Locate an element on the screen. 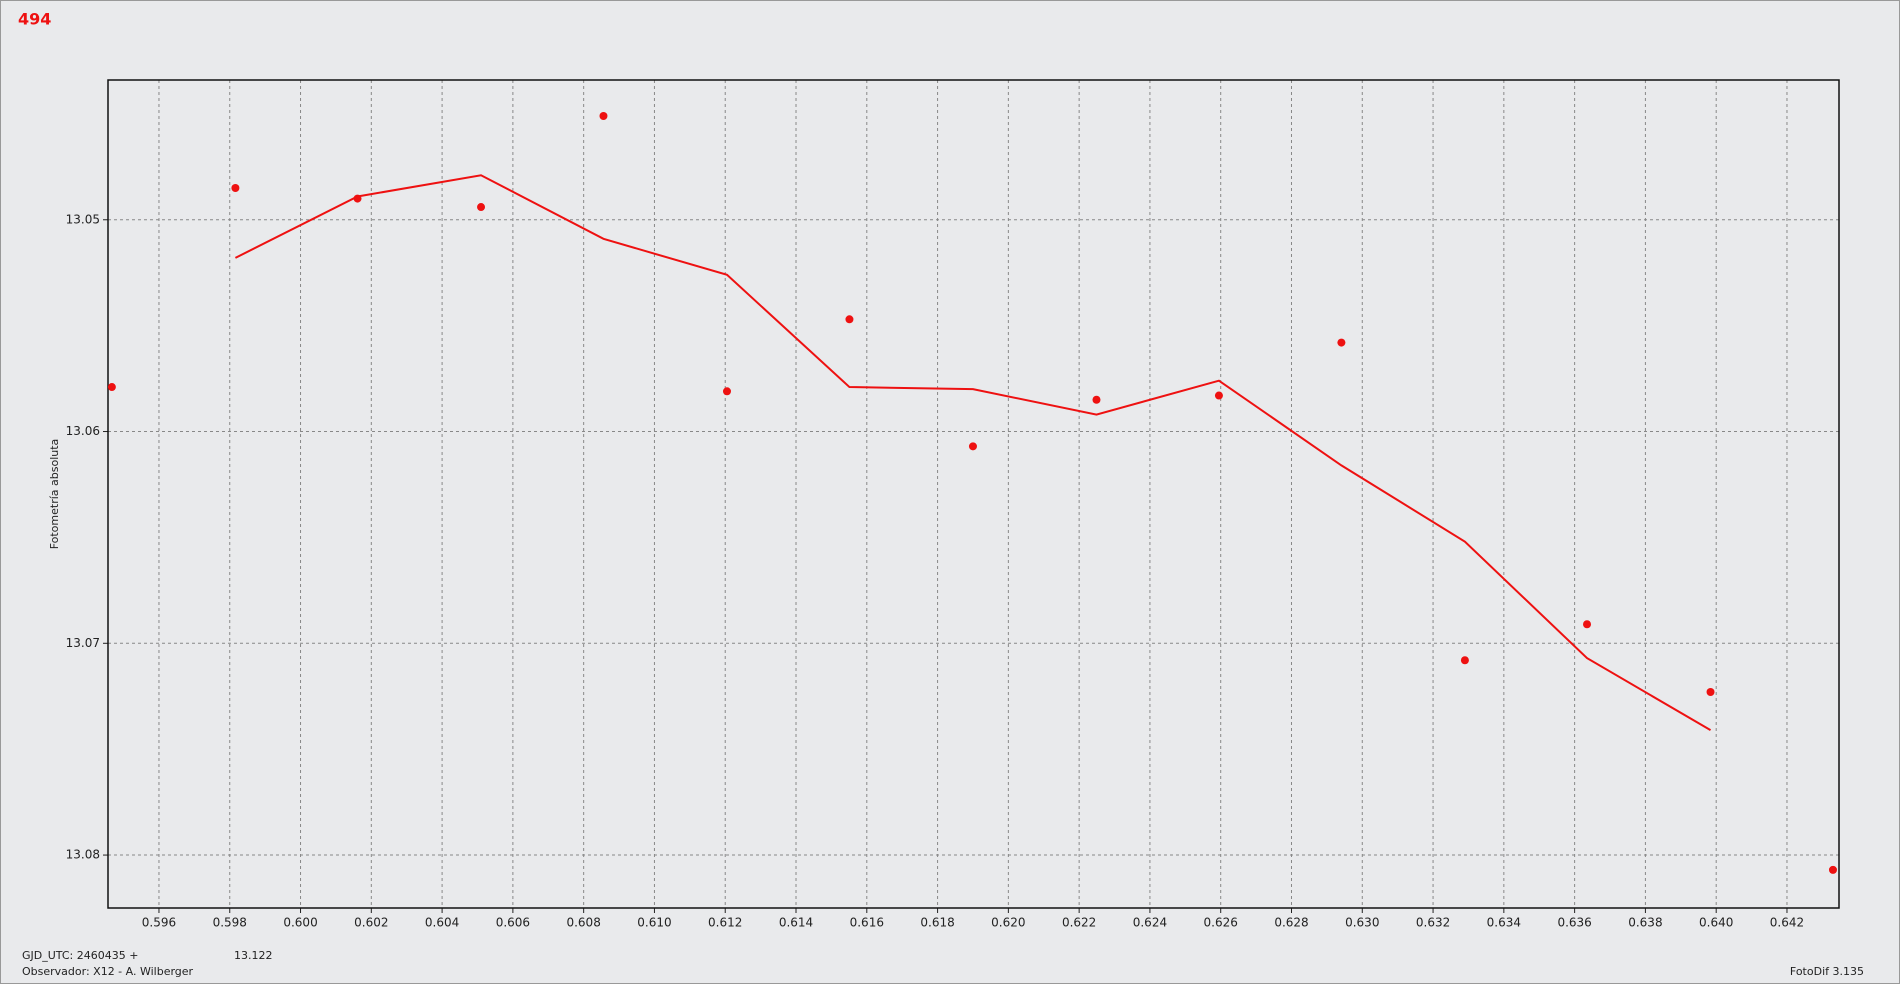 The height and width of the screenshot is (984, 1900). x-tick-label: 0.606 is located at coordinates (513, 923).